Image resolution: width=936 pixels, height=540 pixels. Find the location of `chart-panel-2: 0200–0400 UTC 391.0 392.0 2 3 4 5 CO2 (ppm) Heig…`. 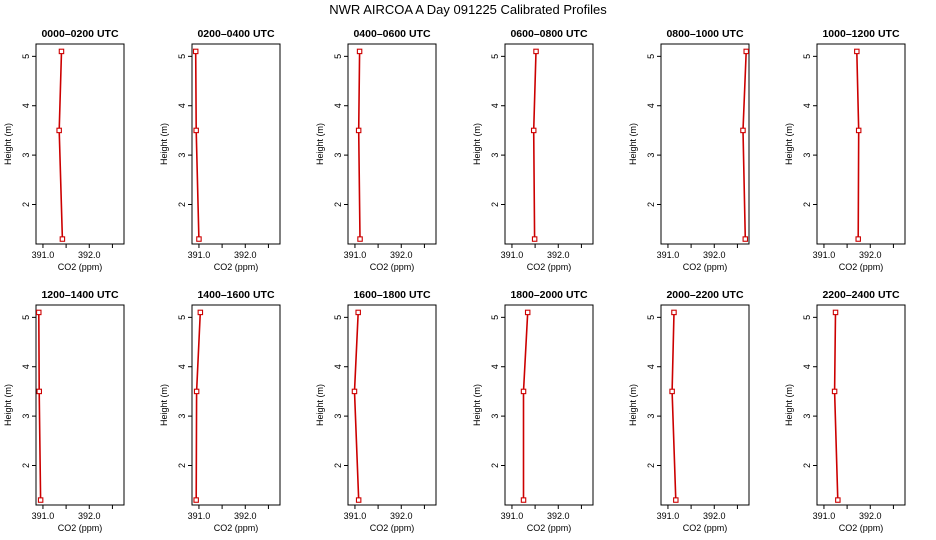

chart-panel-2: 0200–0400 UTC 391.0 392.0 2 3 4 5 CO2 (ppm) Heig… is located at coordinates (220, 150).